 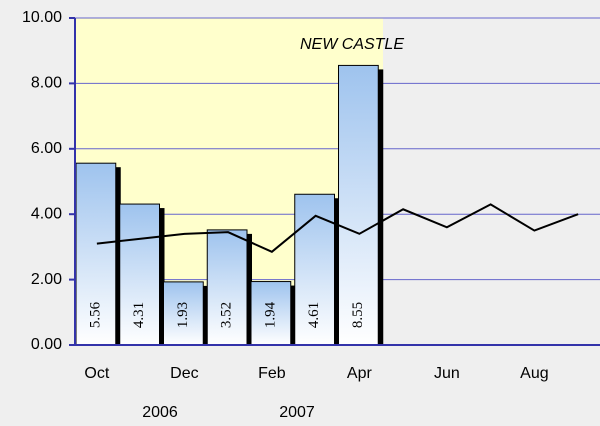 I want to click on y-tick-label: 10.00, so click(x=42, y=17).